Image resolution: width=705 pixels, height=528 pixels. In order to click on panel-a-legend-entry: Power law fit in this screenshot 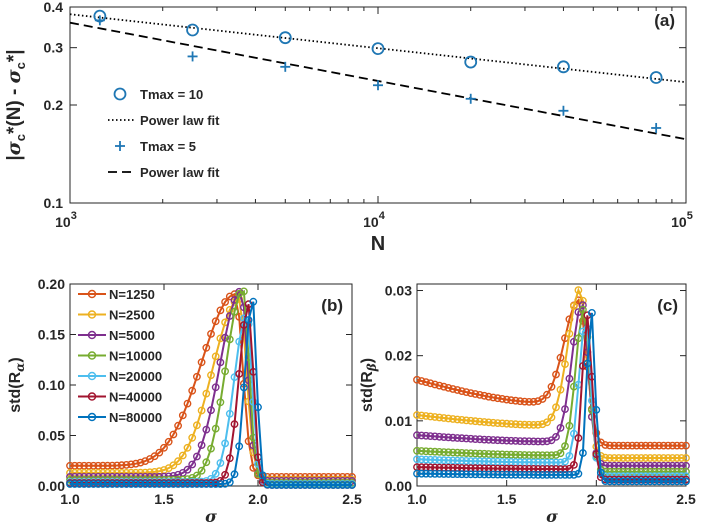, I will do `click(164, 120)`.